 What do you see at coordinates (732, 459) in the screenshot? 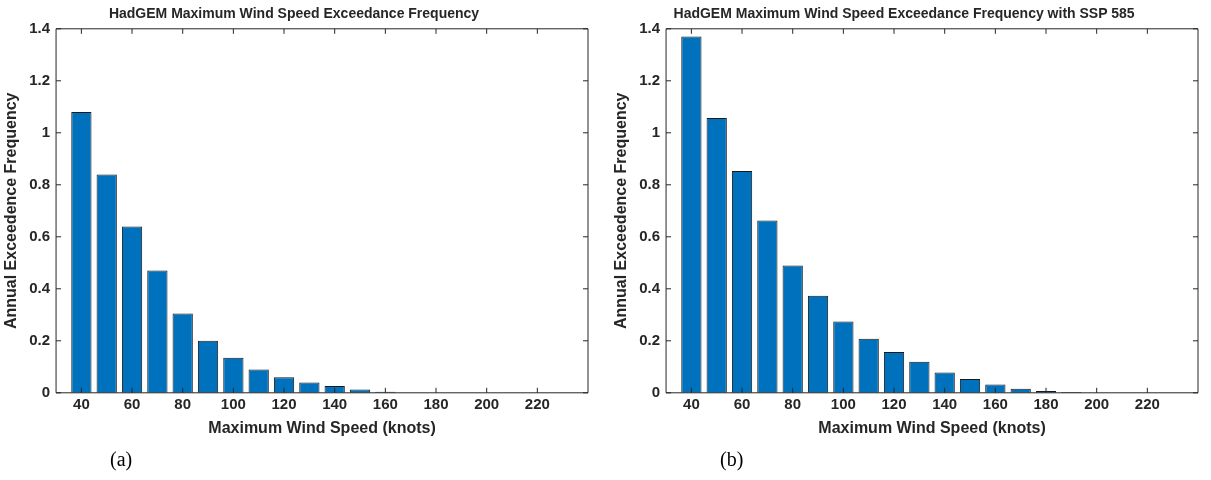
I see `text: (b)` at bounding box center [732, 459].